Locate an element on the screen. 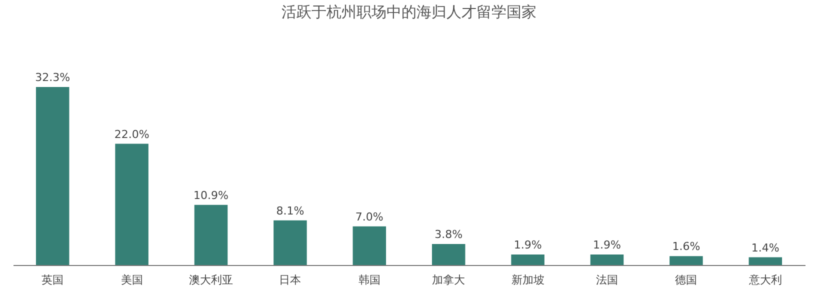  x-tick-label: 英国 is located at coordinates (53, 280).